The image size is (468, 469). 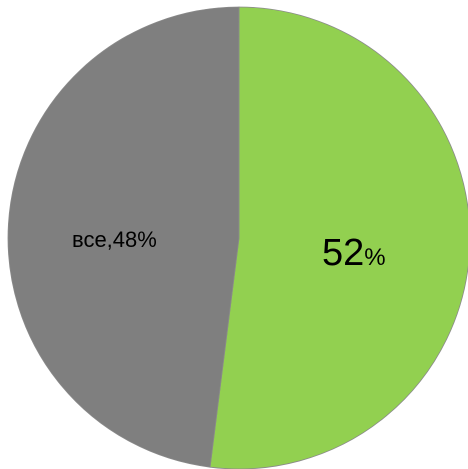 I want to click on data-label-52-value: 52, so click(x=343, y=253).